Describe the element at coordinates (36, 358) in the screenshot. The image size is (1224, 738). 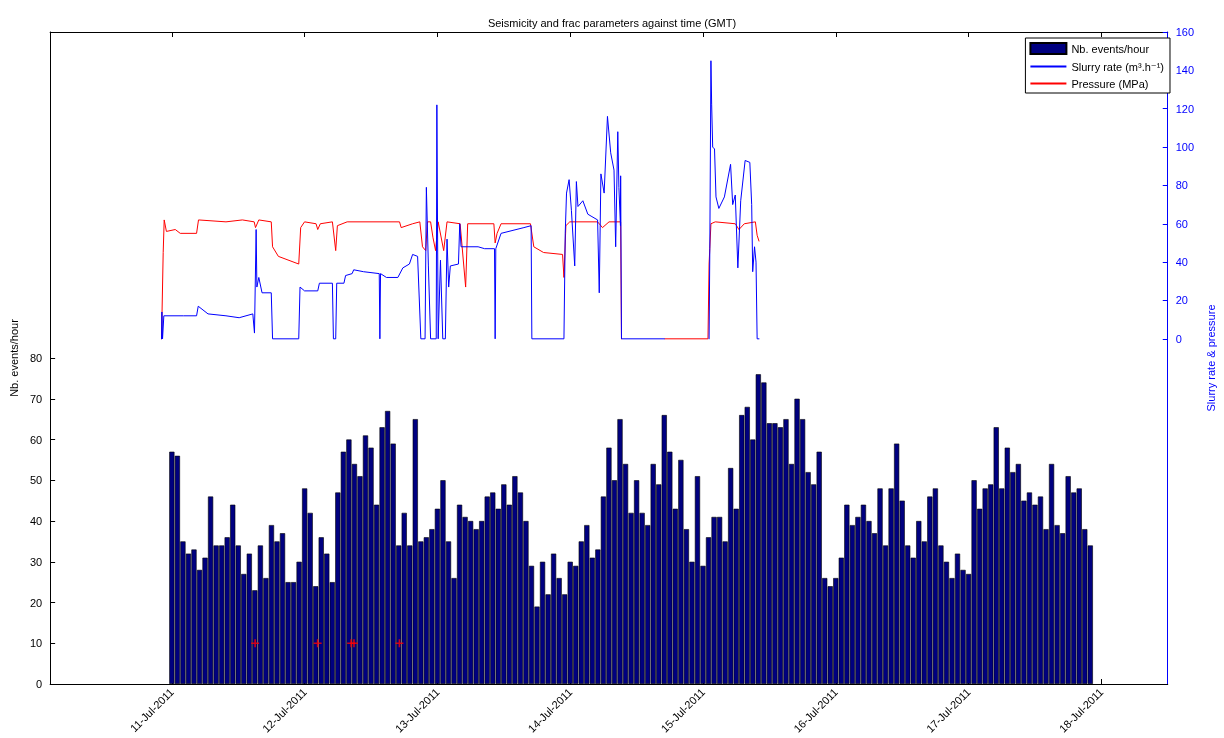
I see `y-tick-label: 80` at that location.